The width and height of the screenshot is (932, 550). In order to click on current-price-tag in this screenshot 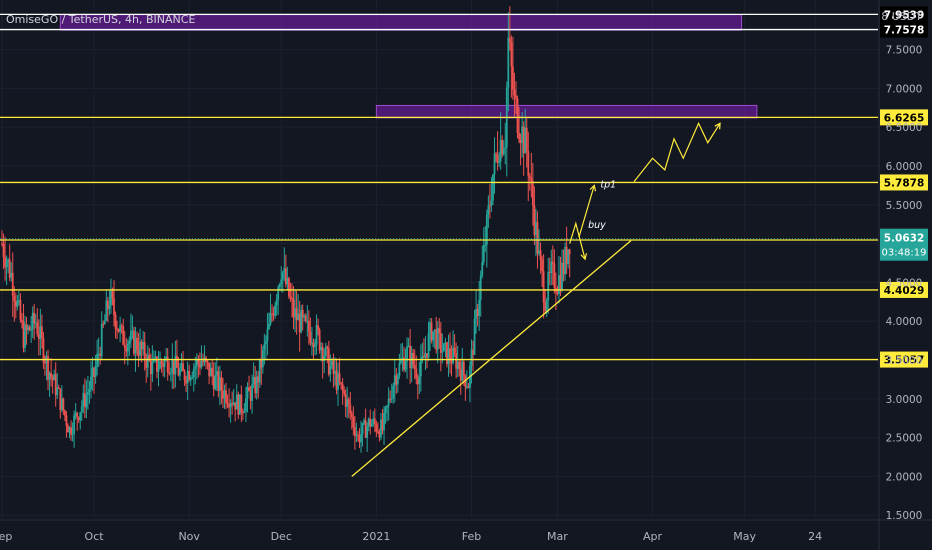, I will do `click(904, 244)`.